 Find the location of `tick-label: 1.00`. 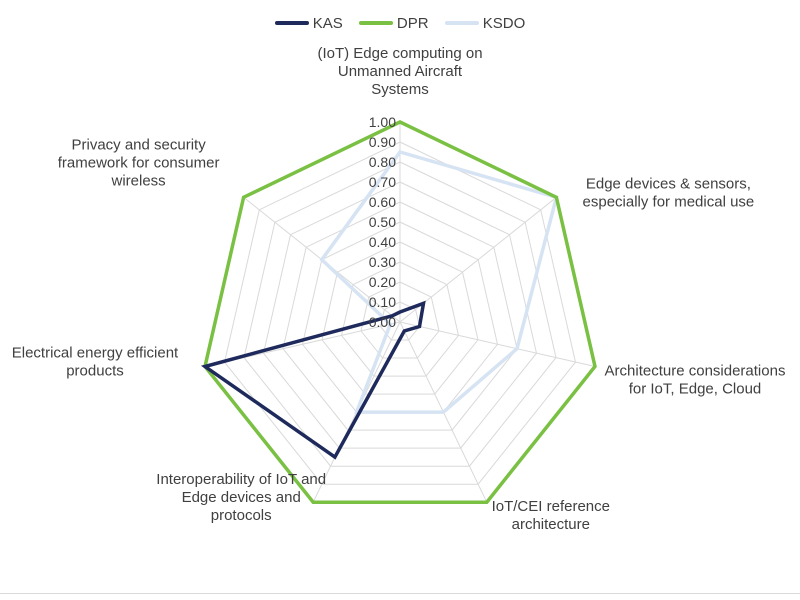

tick-label: 1.00 is located at coordinates (382, 122).